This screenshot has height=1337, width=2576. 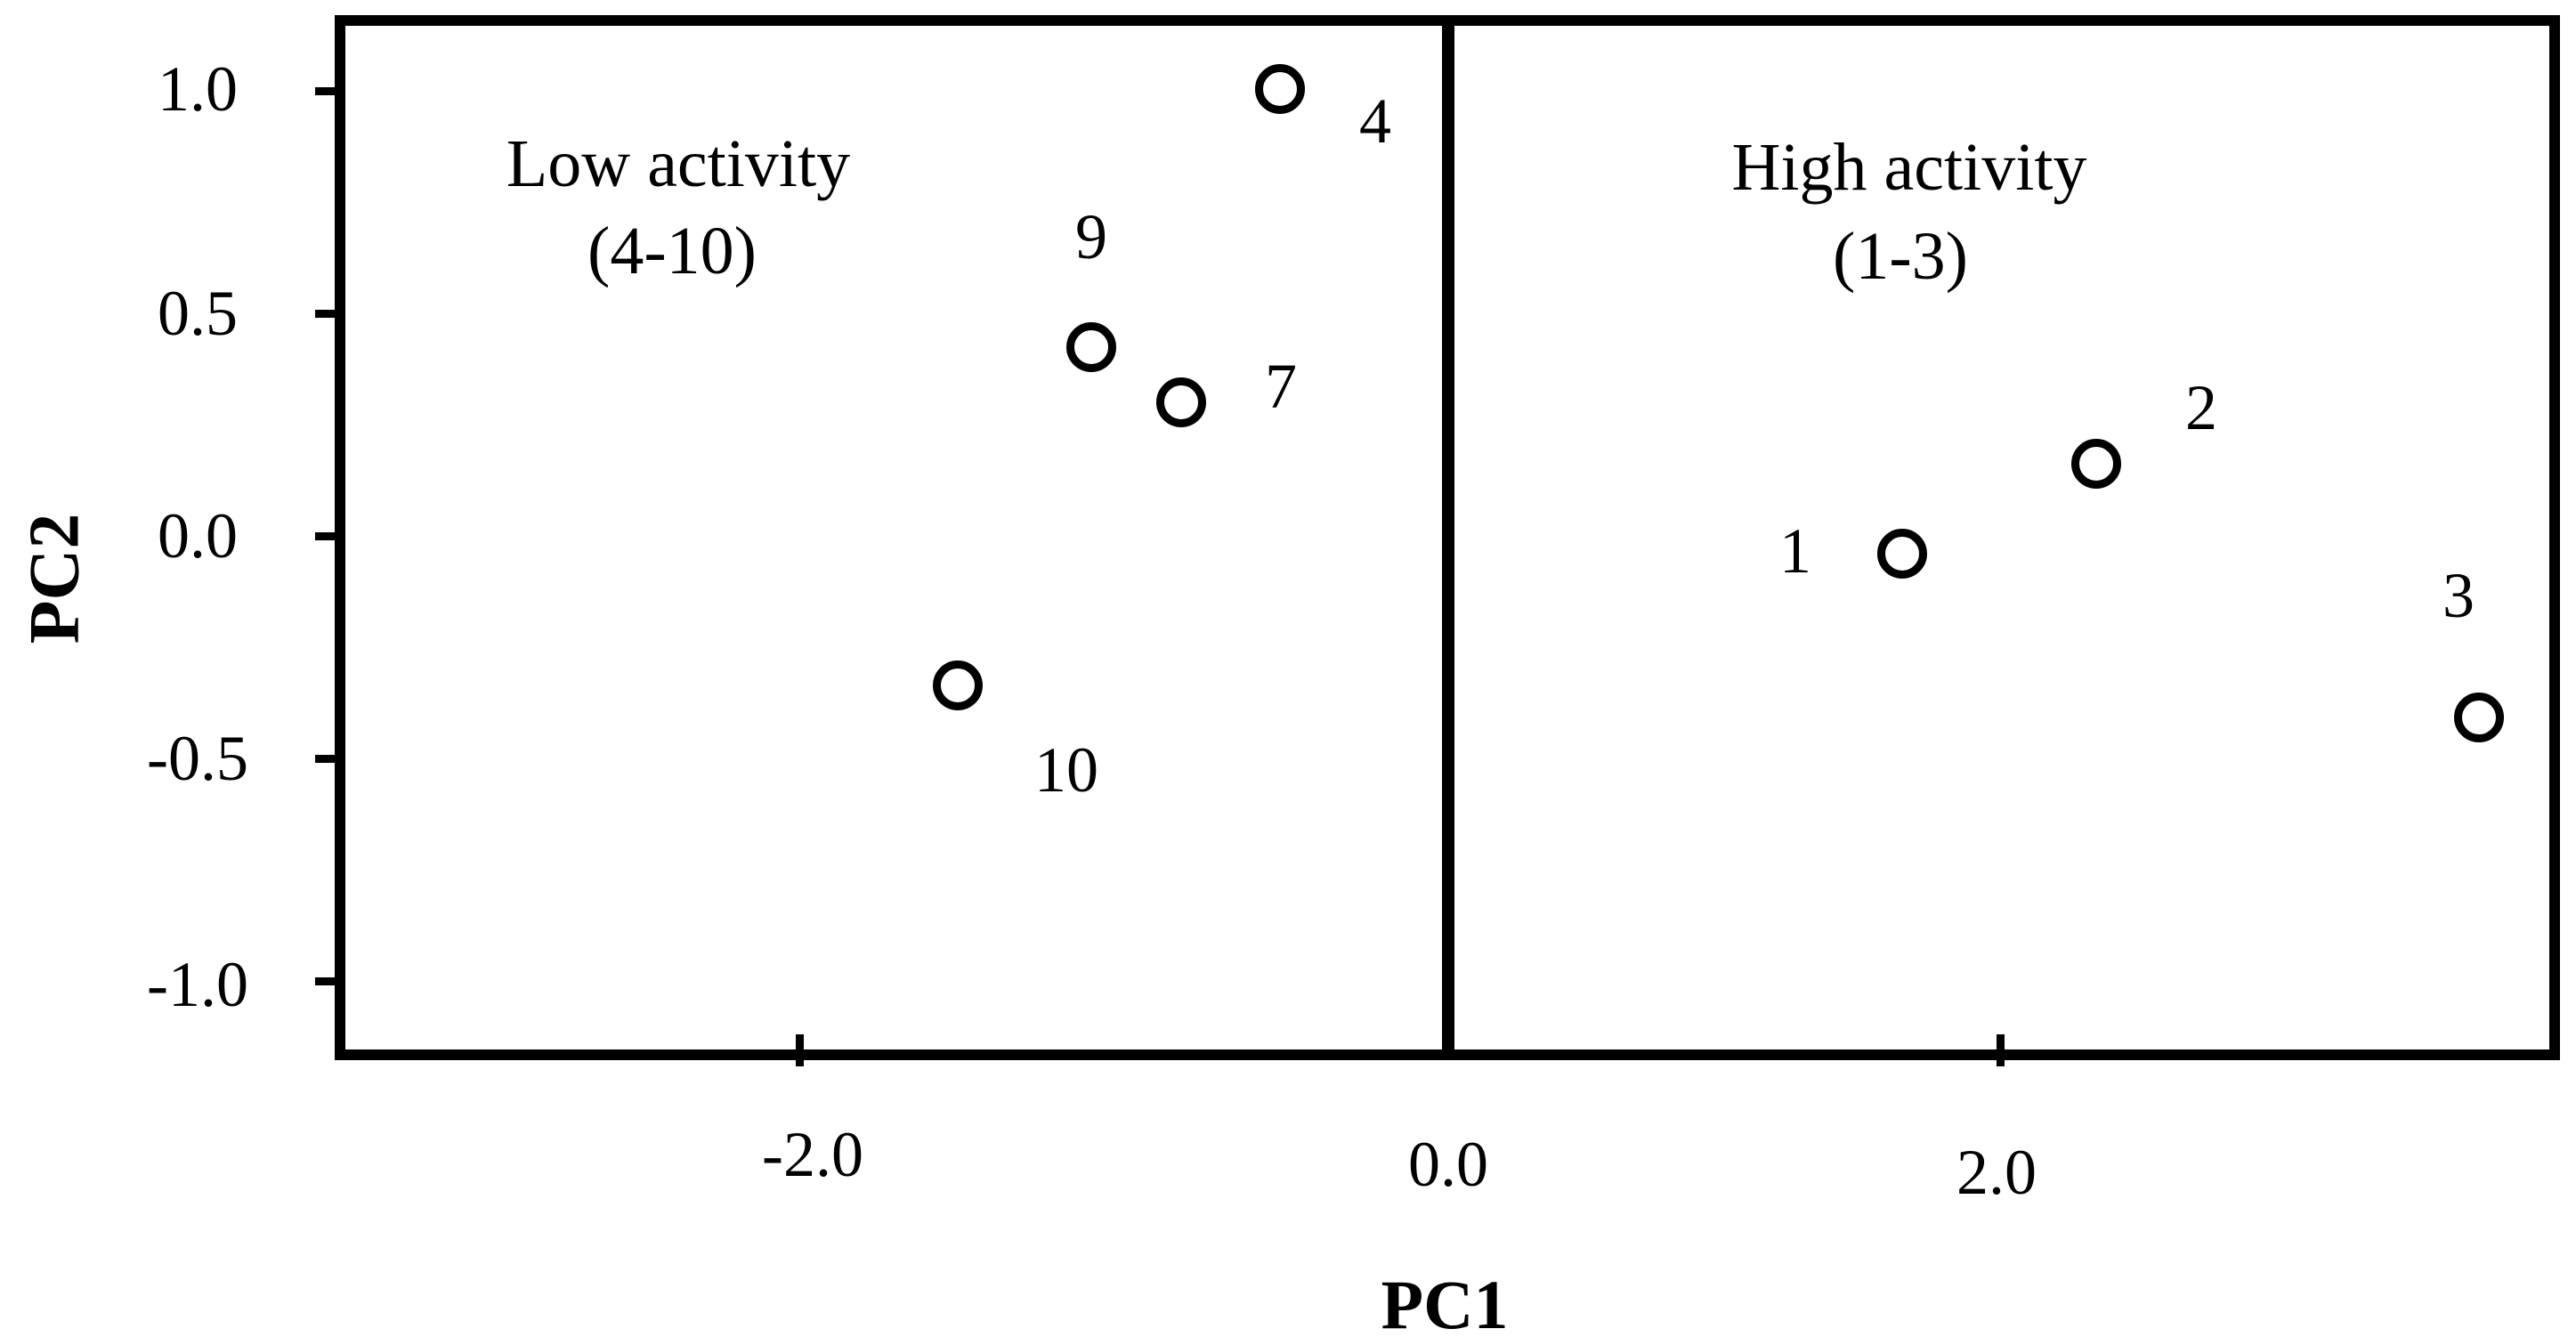 What do you see at coordinates (1448, 1165) in the screenshot?
I see `x-axis-tick-label: 0.0` at bounding box center [1448, 1165].